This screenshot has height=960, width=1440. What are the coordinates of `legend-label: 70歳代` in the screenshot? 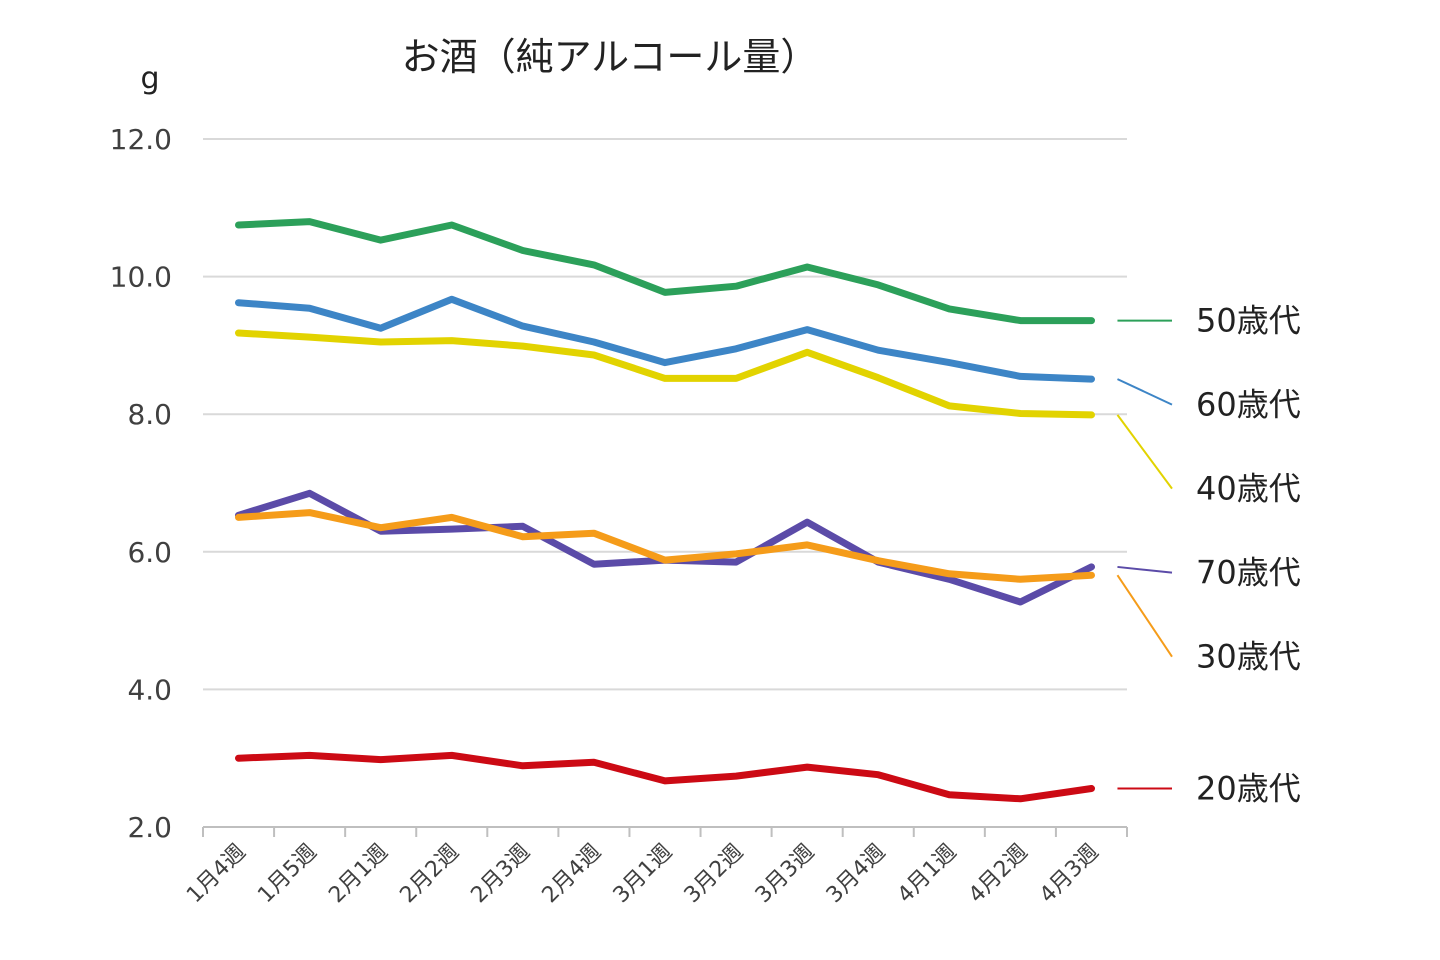 It's located at (1248, 573).